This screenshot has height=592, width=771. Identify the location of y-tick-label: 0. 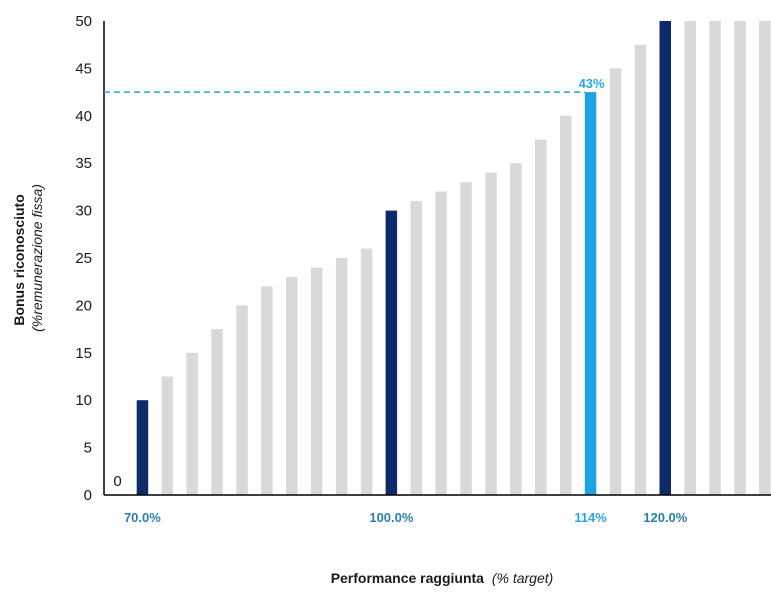
(88, 495).